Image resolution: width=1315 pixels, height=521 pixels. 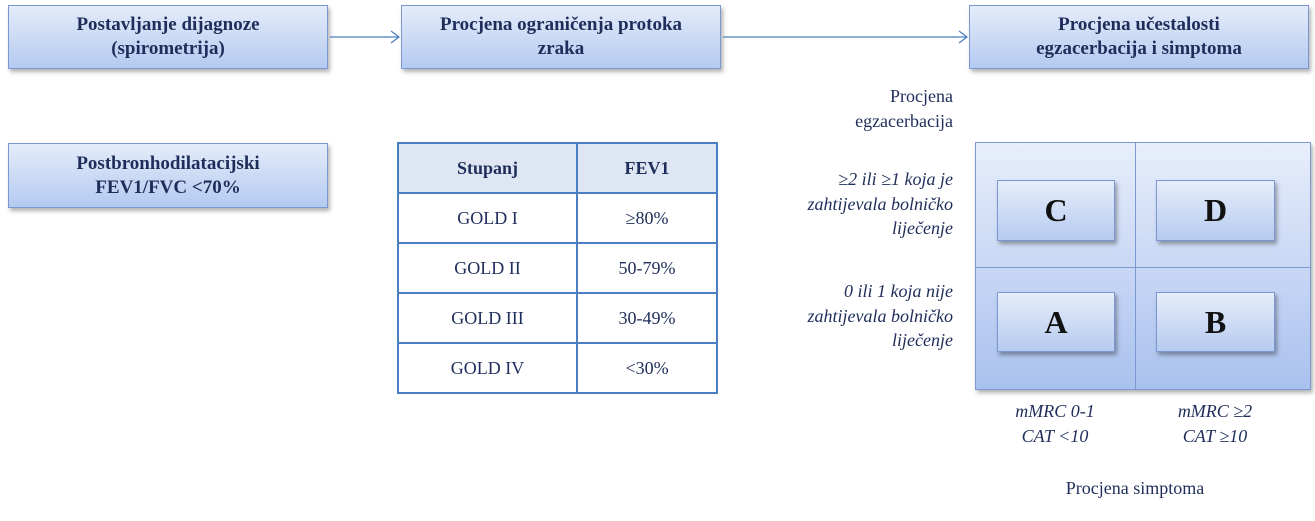 I want to click on header-cell: Stupanj, so click(x=487, y=168).